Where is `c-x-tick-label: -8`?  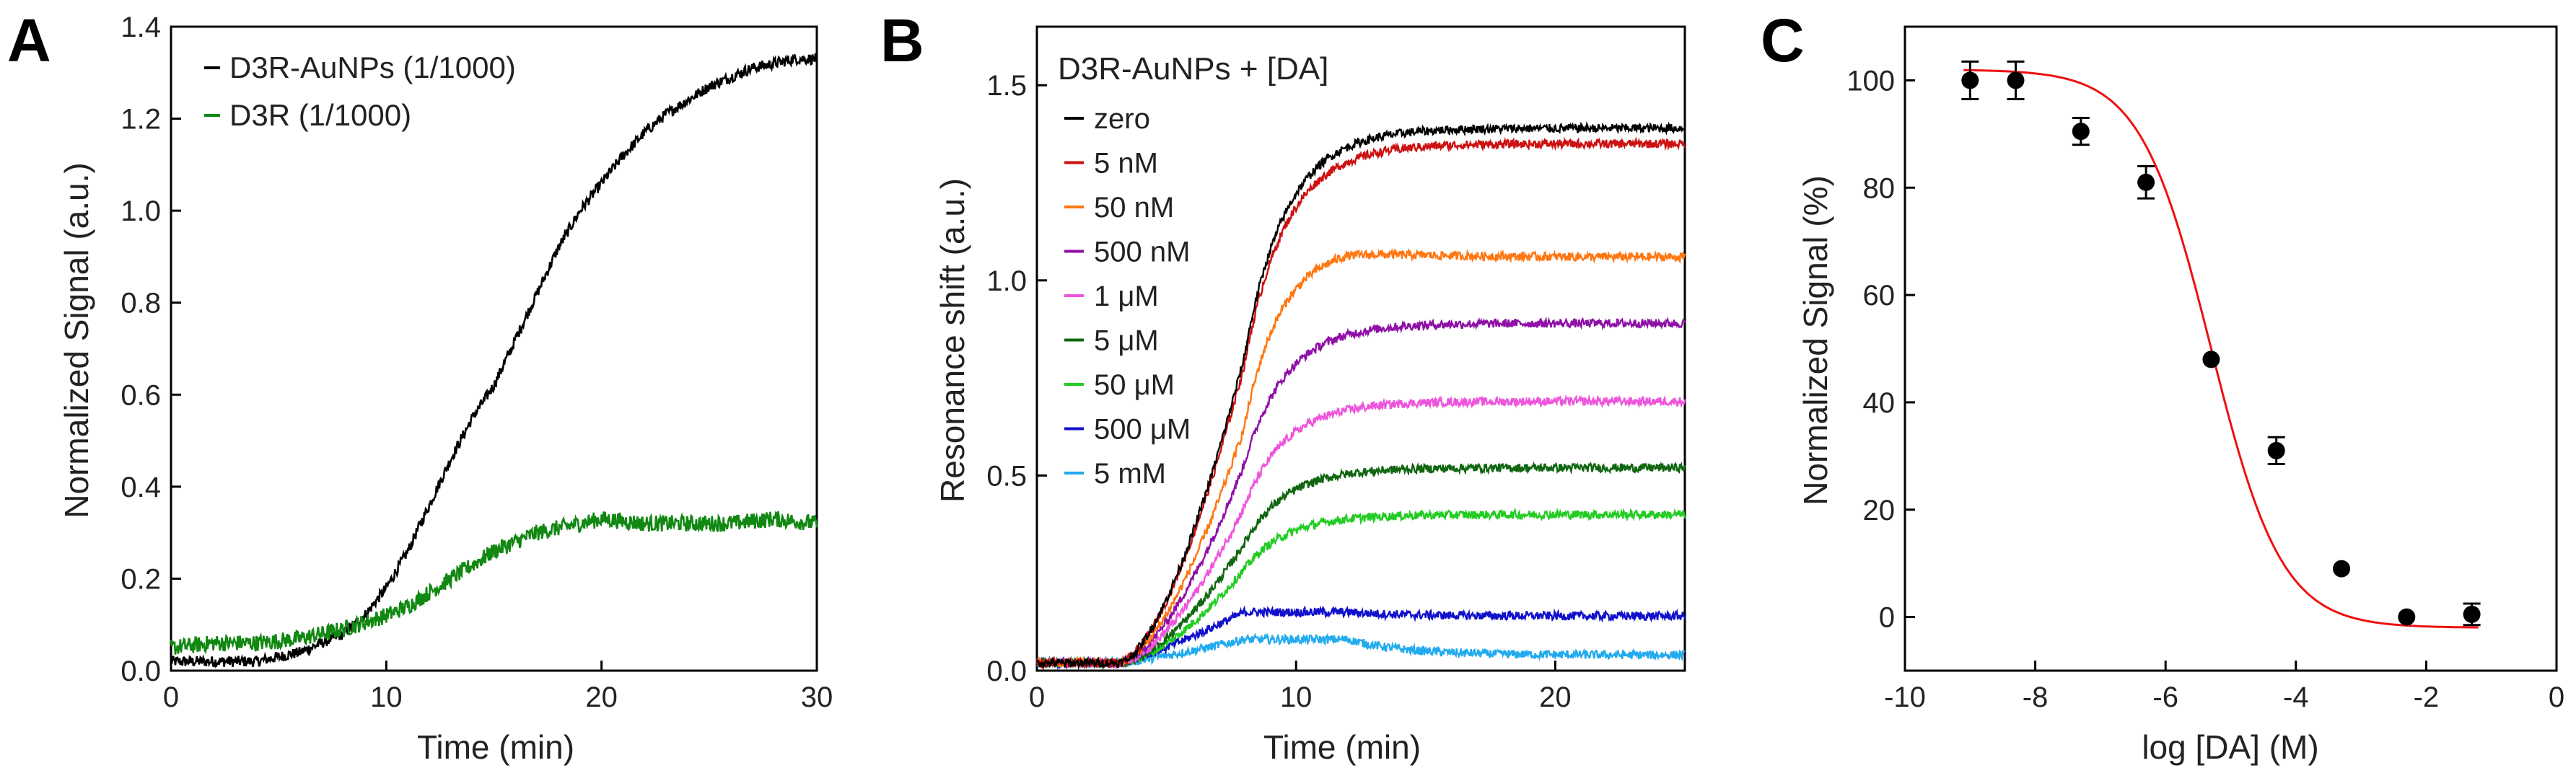
c-x-tick-label: -8 is located at coordinates (2036, 697).